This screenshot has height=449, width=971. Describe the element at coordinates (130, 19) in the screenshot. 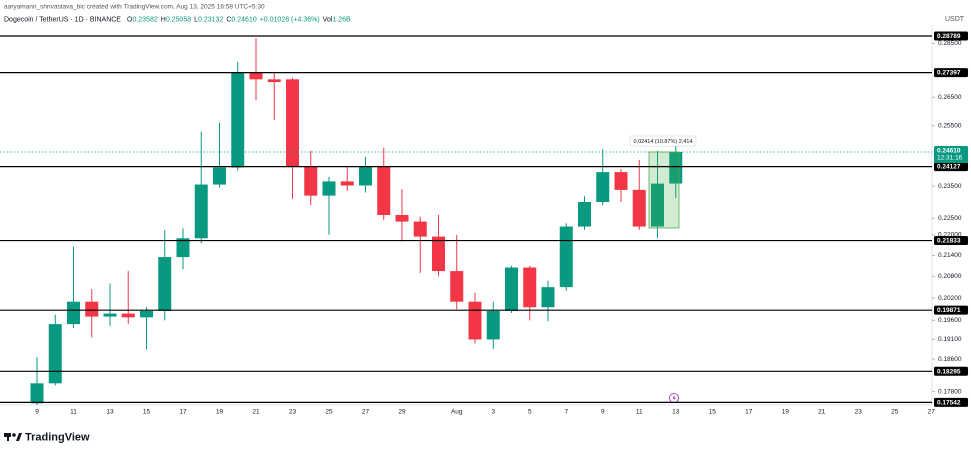

I see `ohlc-key: O` at that location.